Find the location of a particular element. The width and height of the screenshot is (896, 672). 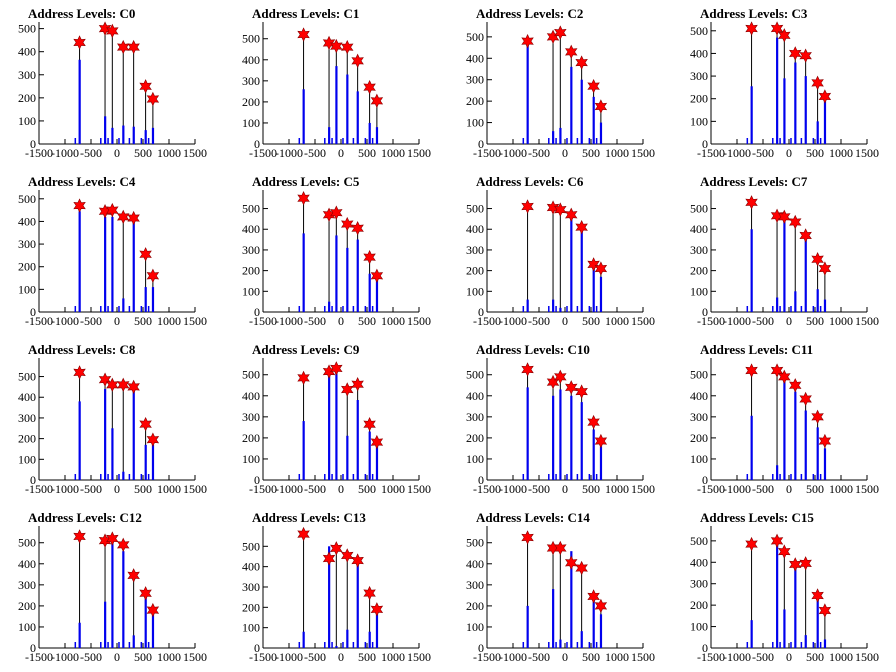

panel-title: Address Levels: C5 is located at coordinates (306, 181).